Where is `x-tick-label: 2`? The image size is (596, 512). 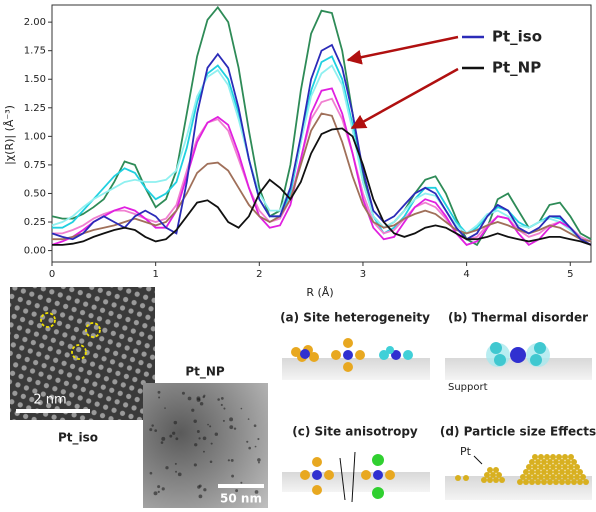
x-tick-label: 2 is located at coordinates (259, 274).